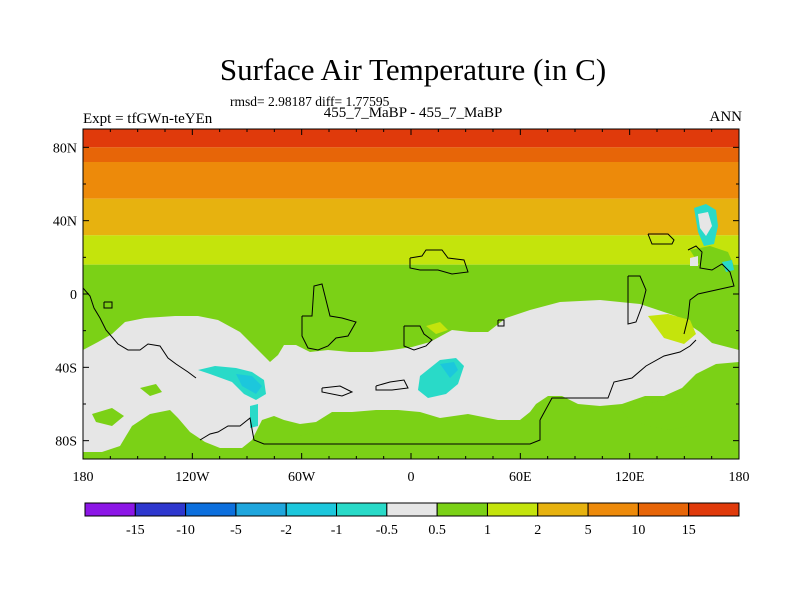 This screenshot has width=800, height=600. Describe the element at coordinates (192, 477) in the screenshot. I see `x-tick-label: 120W` at that location.